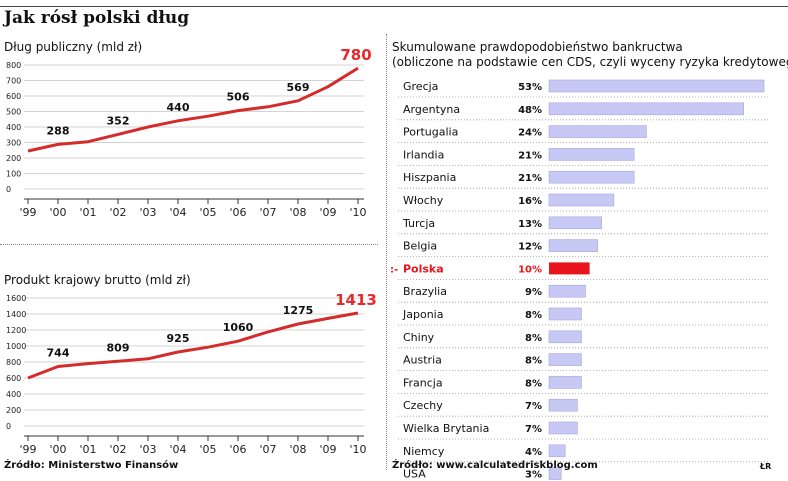 This screenshot has width=788, height=481. Describe the element at coordinates (177, 449) in the screenshot. I see `gdp-xtick-label: '04` at that location.